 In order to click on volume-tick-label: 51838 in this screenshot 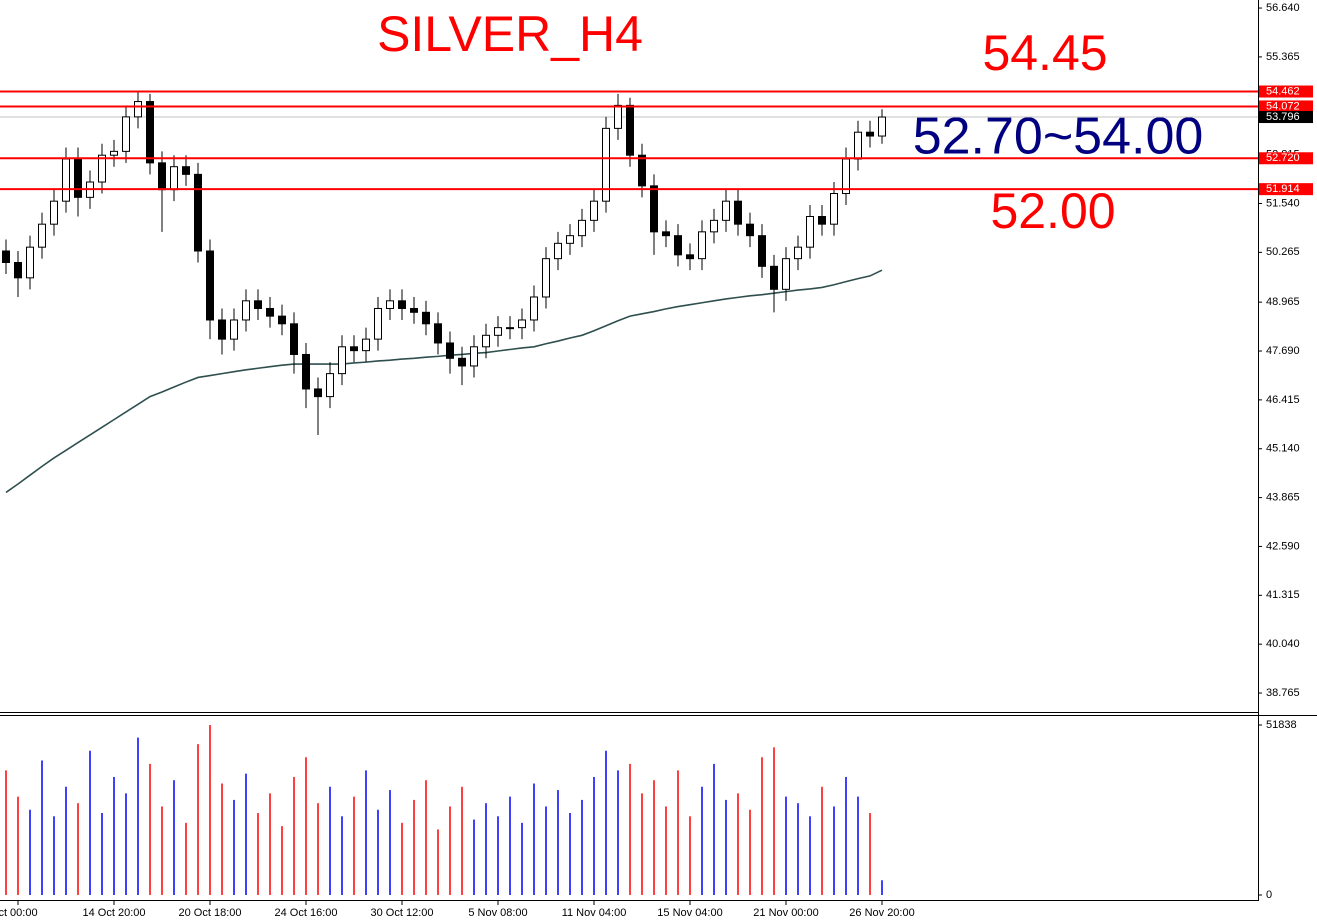, I will do `click(1281, 725)`.